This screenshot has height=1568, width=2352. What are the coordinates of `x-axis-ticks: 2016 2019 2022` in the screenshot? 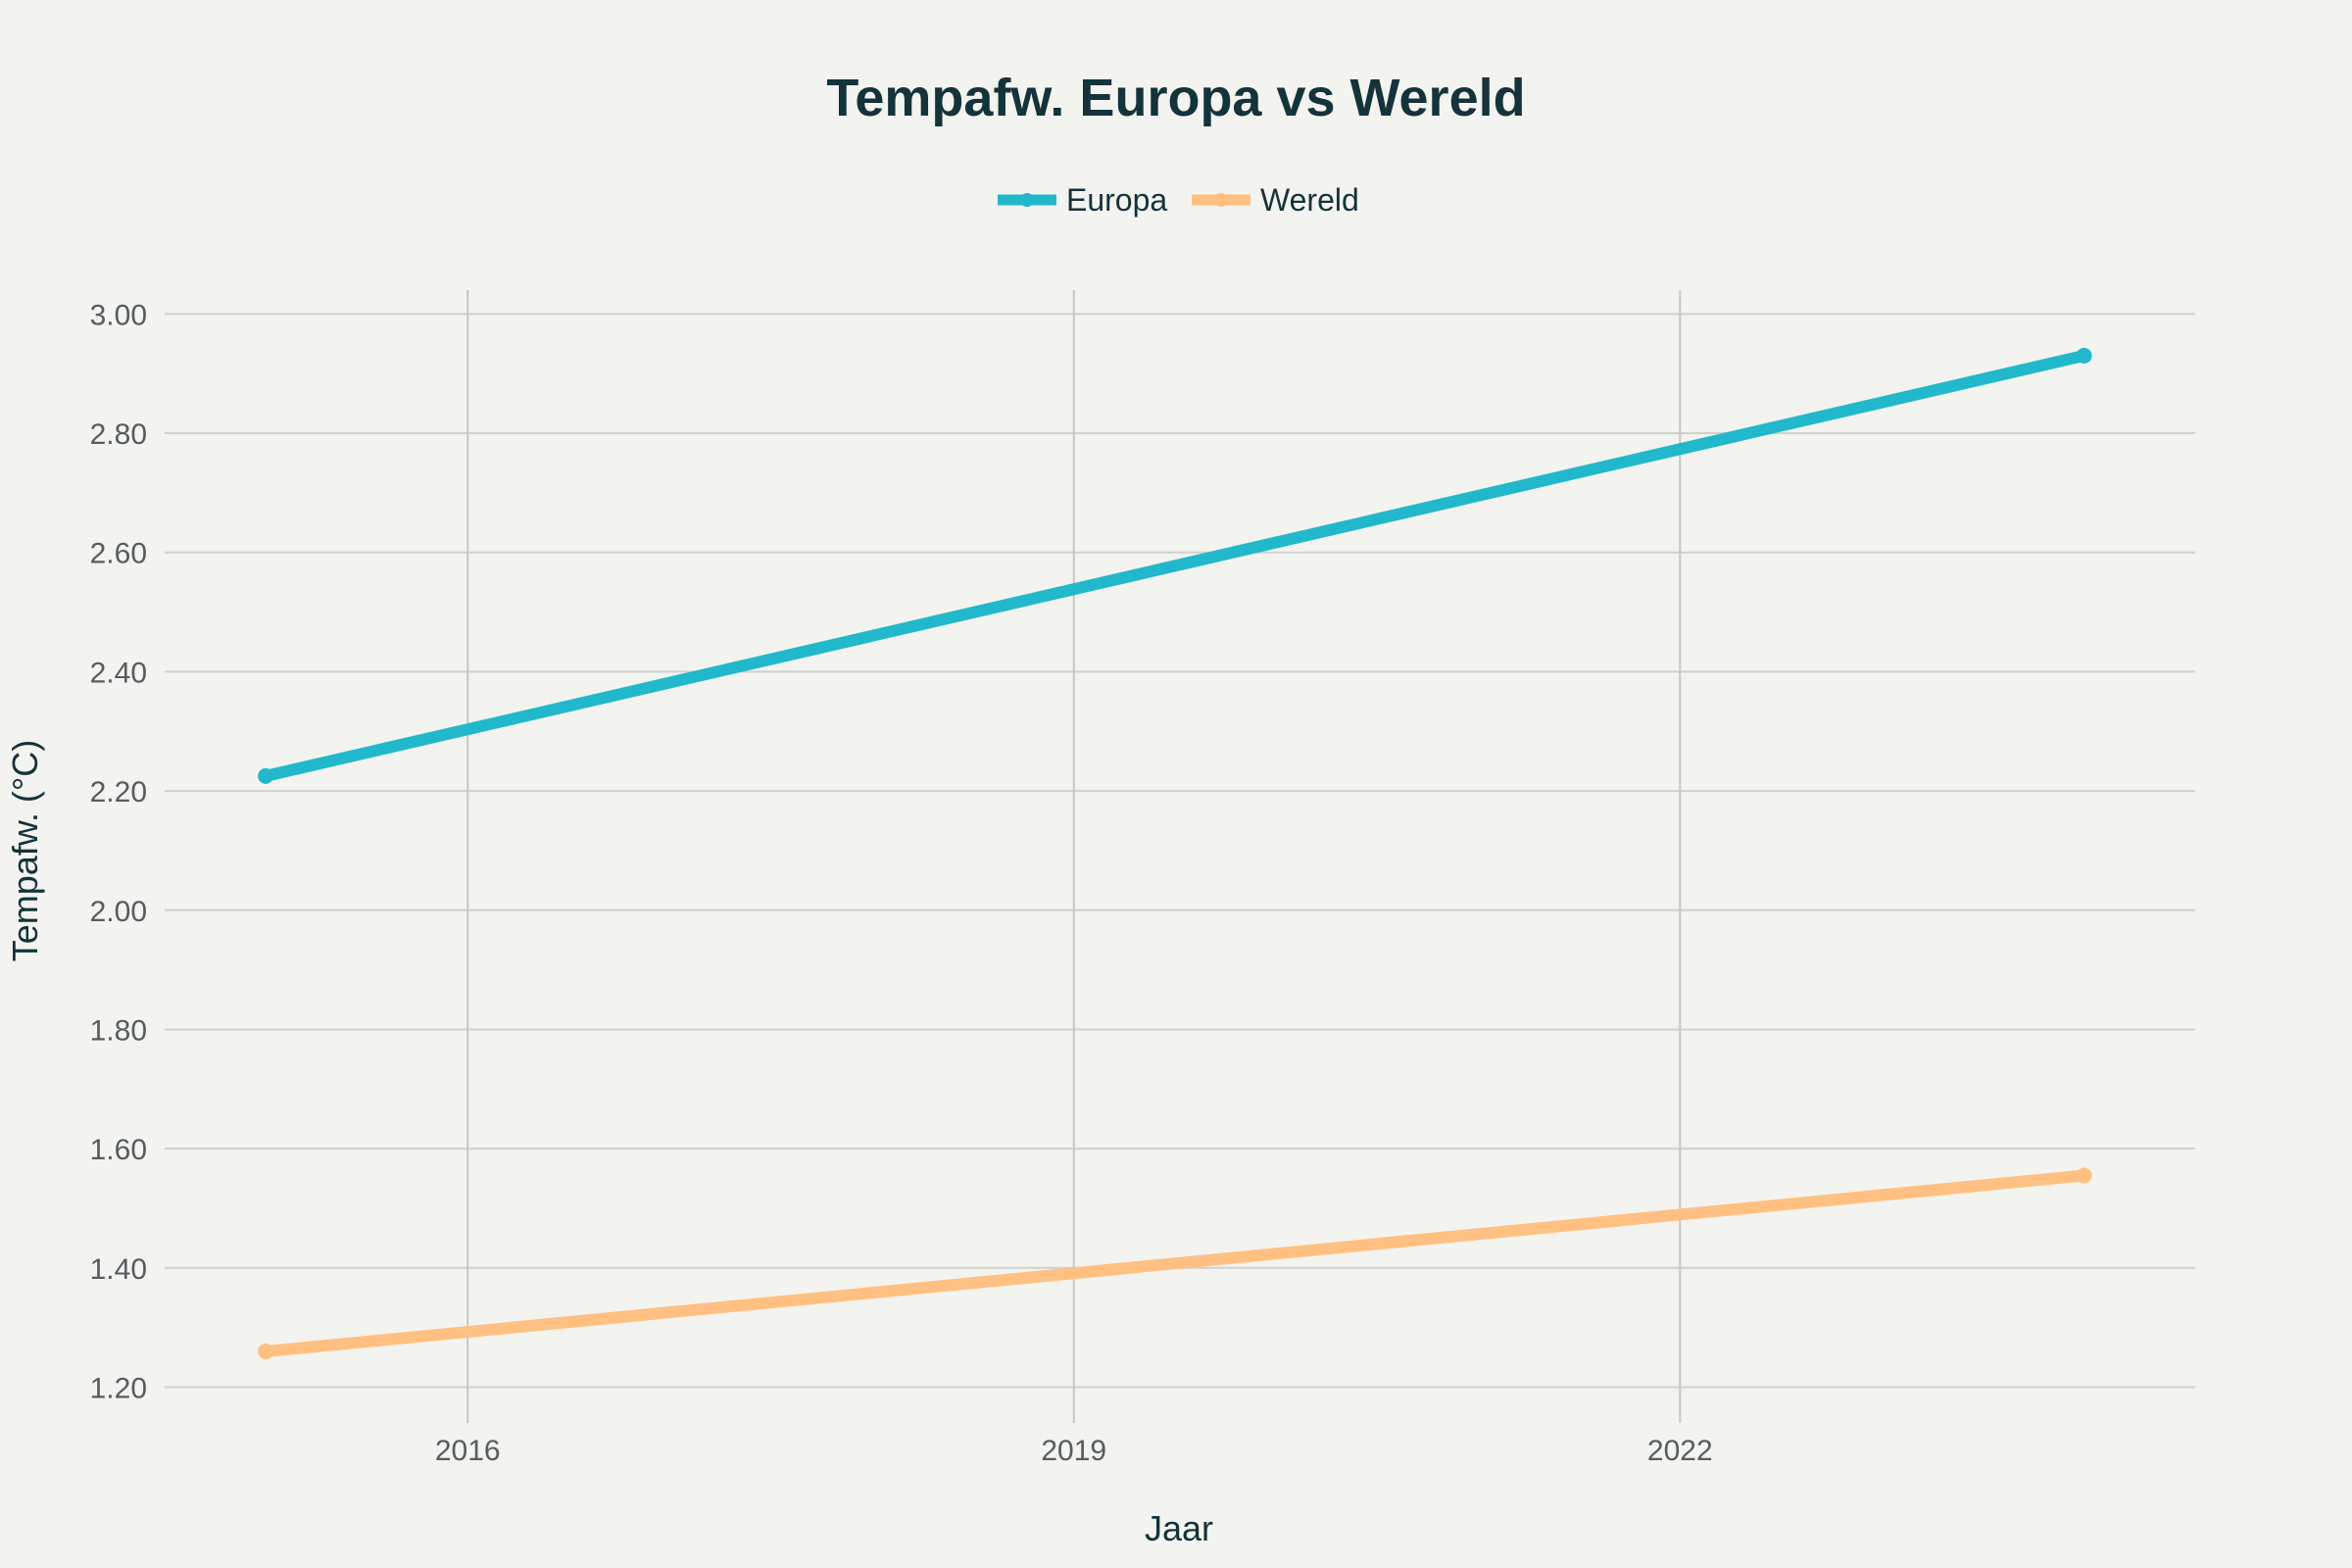 It's located at (1074, 1451).